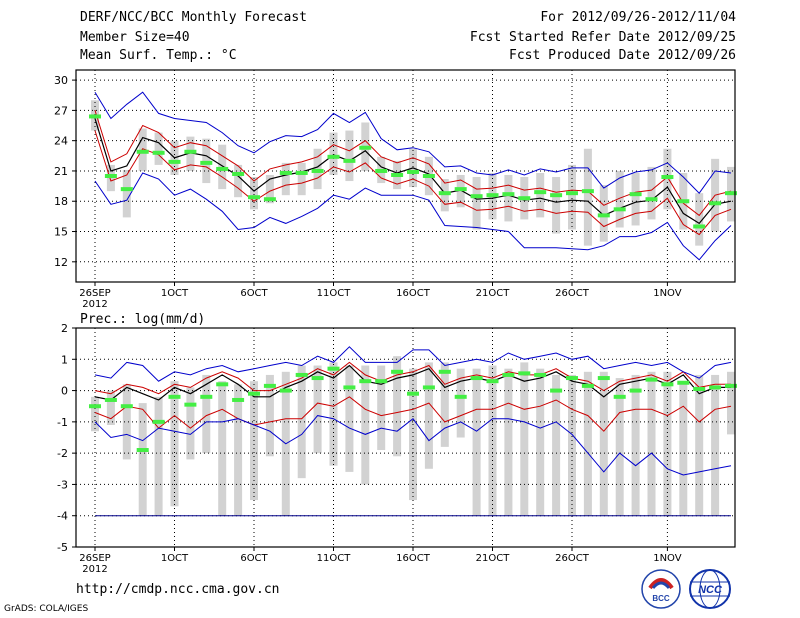 Image resolution: width=800 pixels, height=618 pixels. I want to click on y-tick-label: 24, so click(61, 141).